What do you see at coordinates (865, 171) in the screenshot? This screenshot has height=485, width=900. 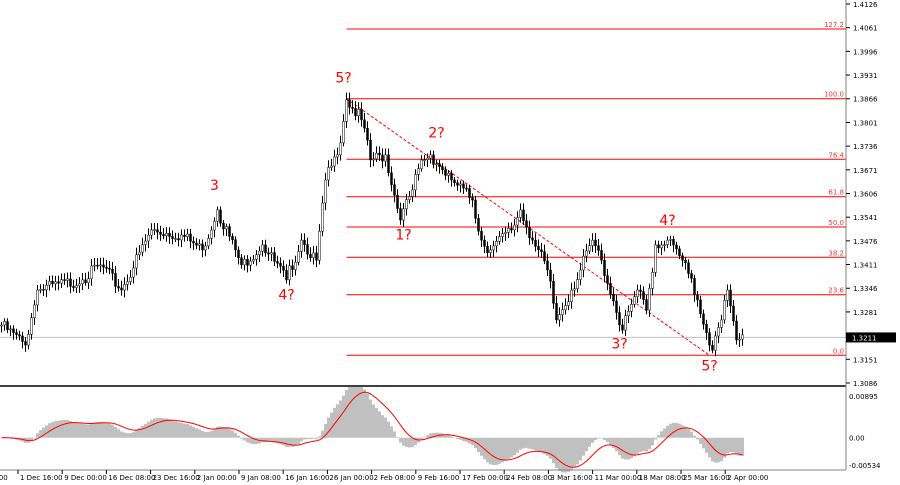 I see `price-tick-label: 1.3671` at bounding box center [865, 171].